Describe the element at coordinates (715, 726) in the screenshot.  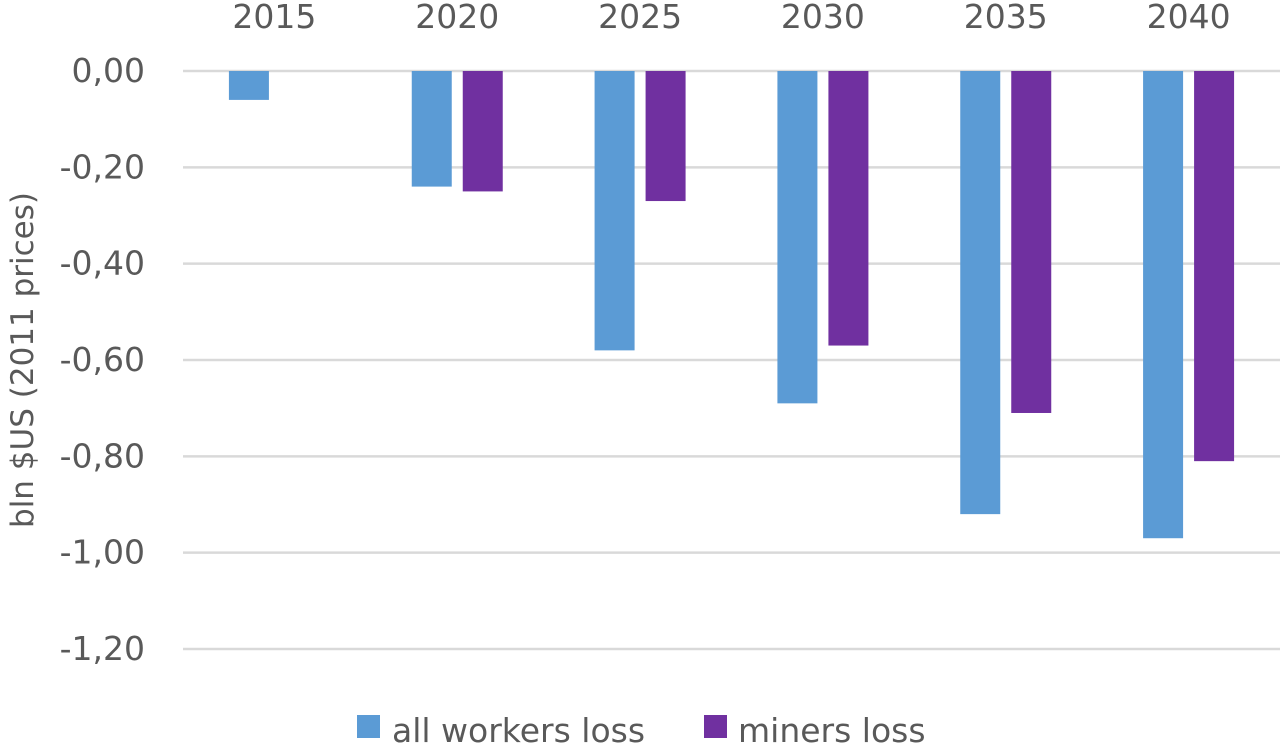
I see `legend-swatch-miners` at that location.